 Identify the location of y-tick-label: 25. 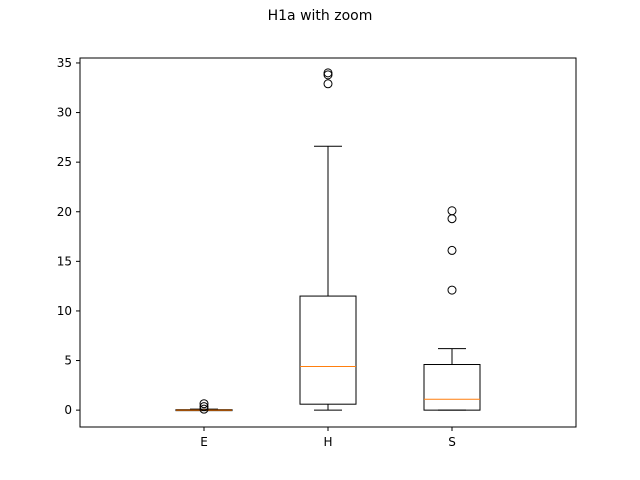
(64, 162).